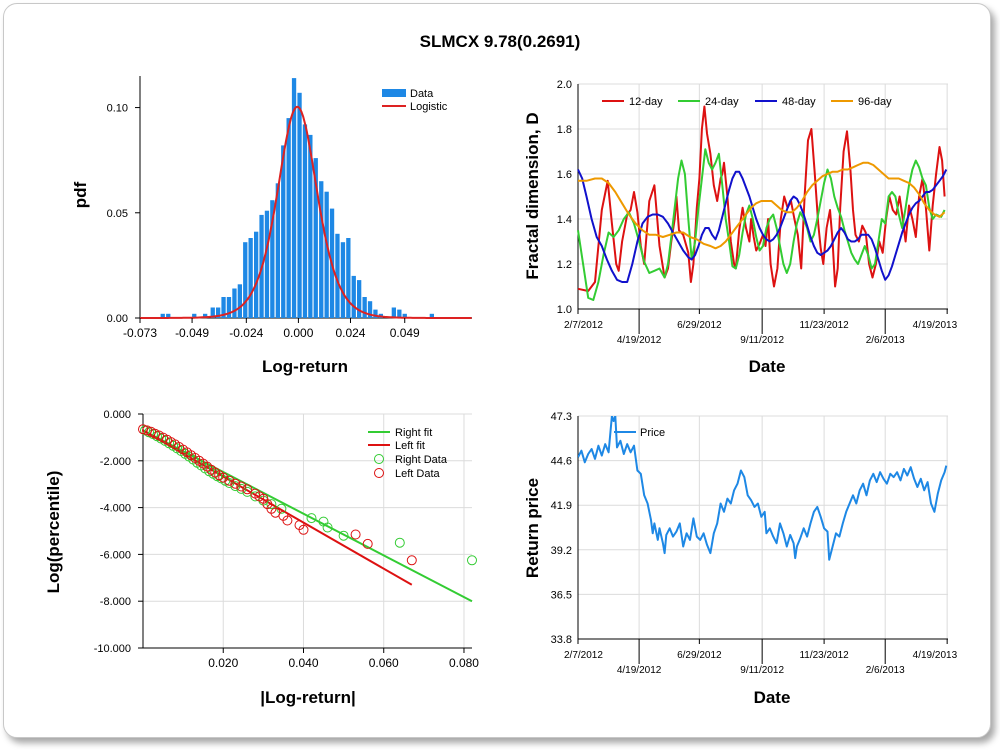  Describe the element at coordinates (564, 265) in the screenshot. I see `y-tick-label: 1.2` at that location.